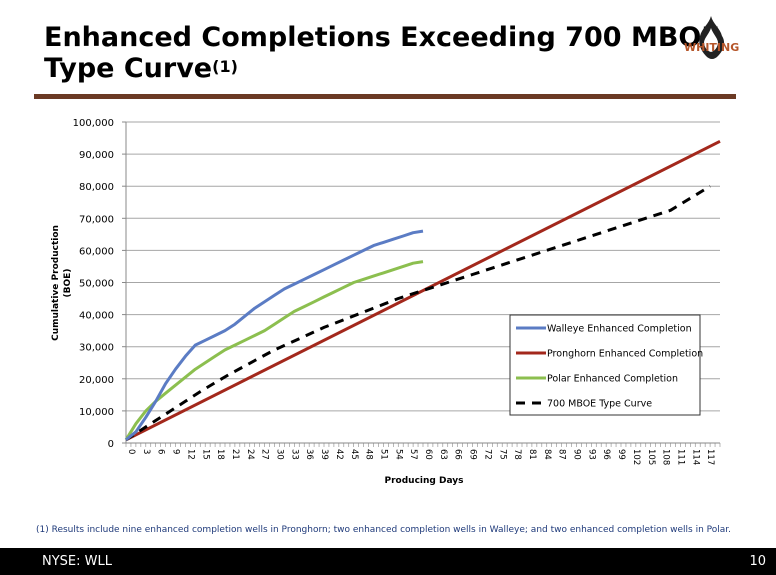 The height and width of the screenshot is (575, 776). Describe the element at coordinates (458, 454) in the screenshot. I see `x-tick-label: 66` at that location.